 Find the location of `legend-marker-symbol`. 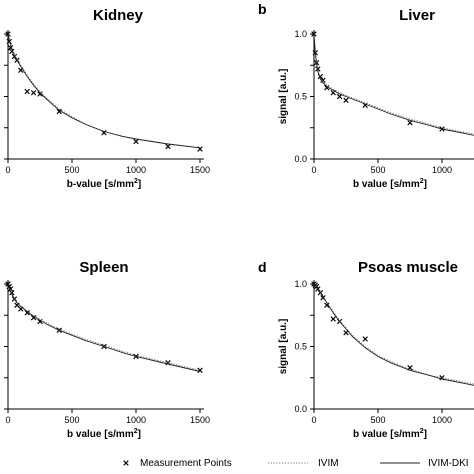

legend-marker-symbol is located at coordinates (126, 463).